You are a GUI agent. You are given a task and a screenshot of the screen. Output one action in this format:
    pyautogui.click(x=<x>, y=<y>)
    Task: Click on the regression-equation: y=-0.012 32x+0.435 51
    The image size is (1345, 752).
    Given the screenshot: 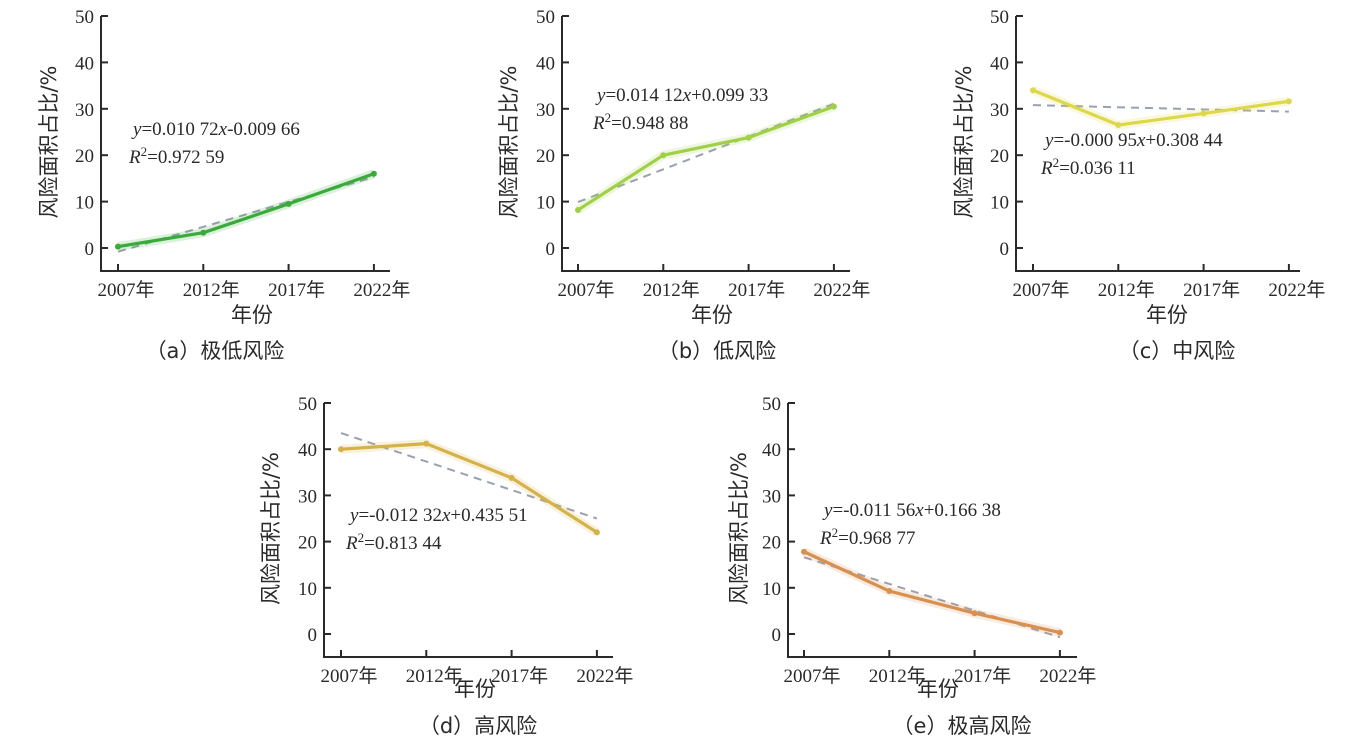 What is the action you would take?
    pyautogui.click(x=438, y=515)
    